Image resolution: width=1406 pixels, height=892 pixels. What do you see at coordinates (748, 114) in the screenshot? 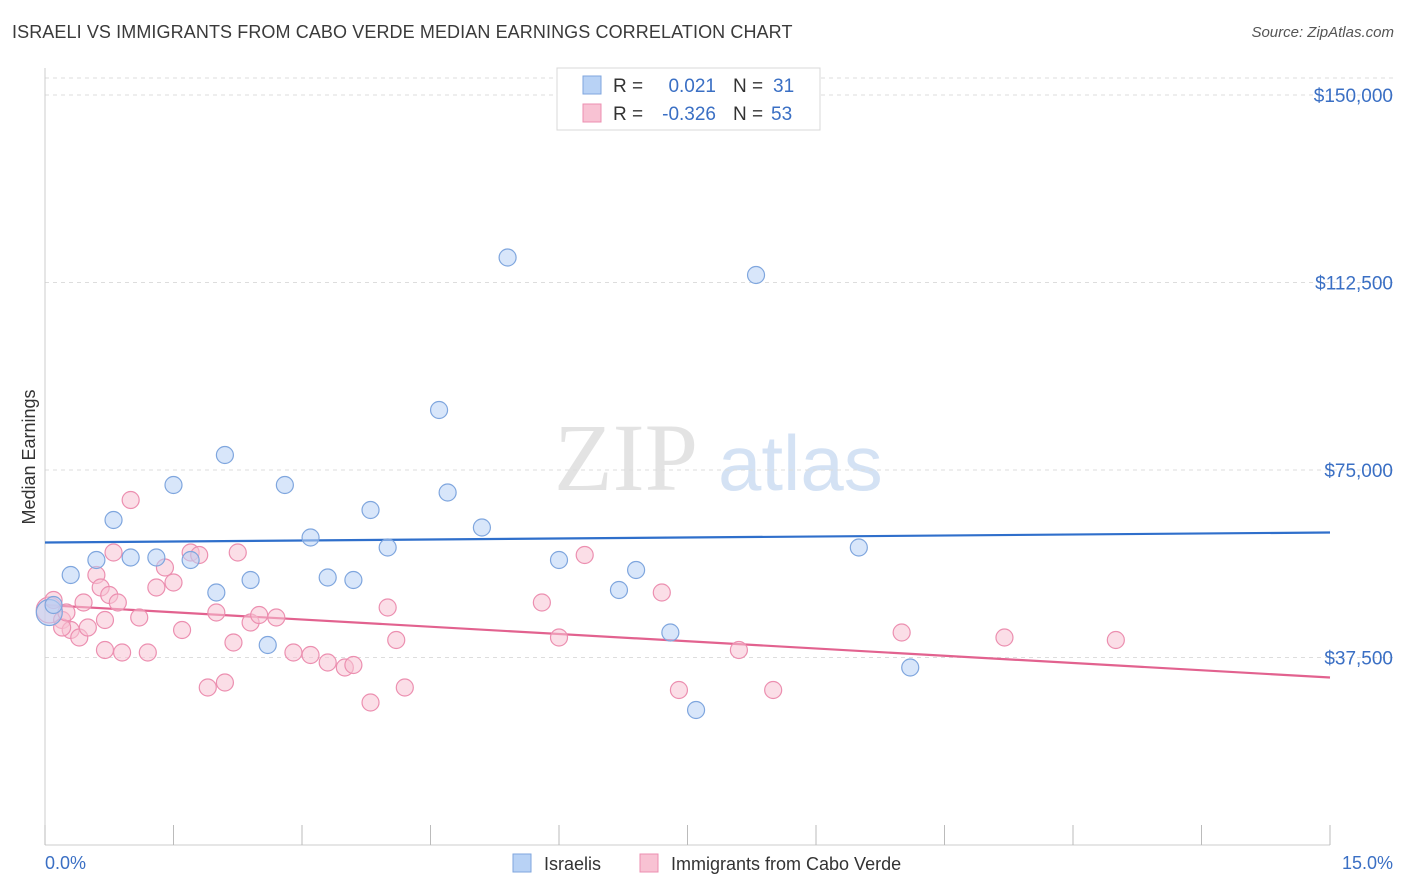
I see `legend-n-label-pink: N =` at bounding box center [748, 114].